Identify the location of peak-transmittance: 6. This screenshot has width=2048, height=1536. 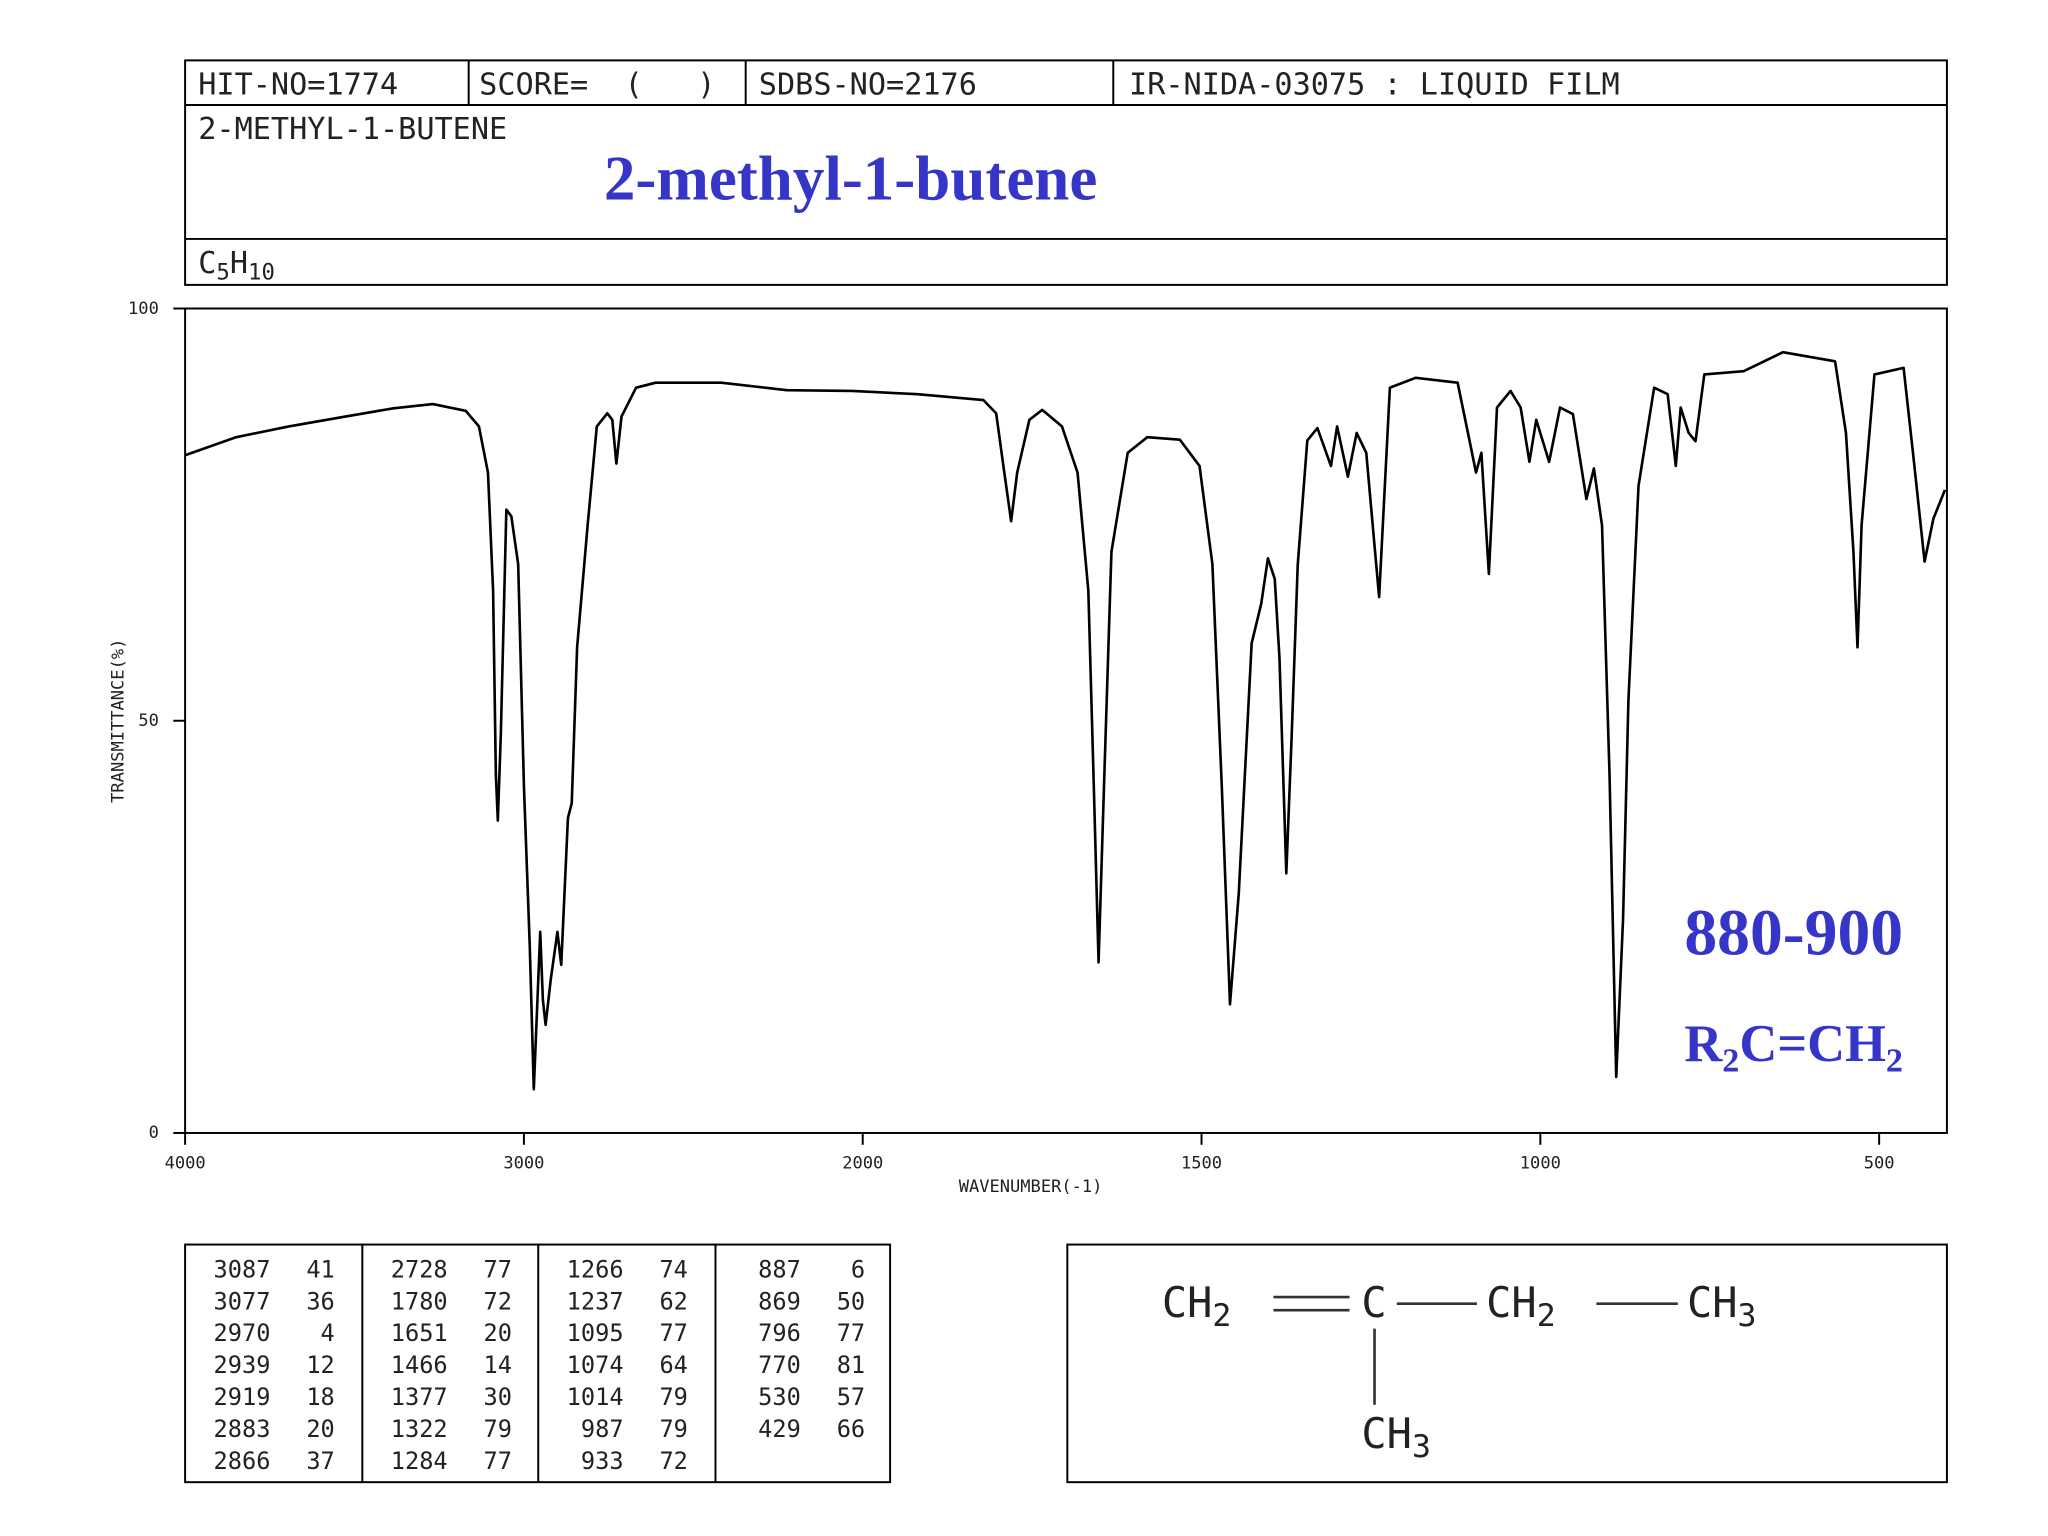
(858, 1269).